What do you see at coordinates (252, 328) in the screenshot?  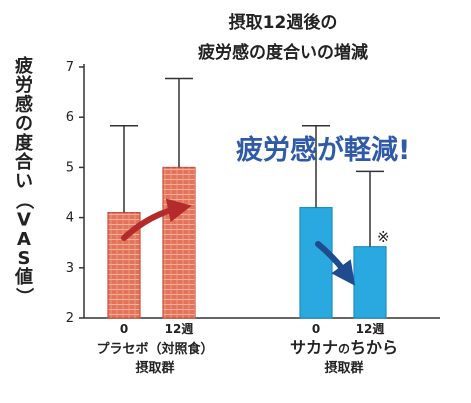 I see `category-labels: 0 12週 0 12週` at bounding box center [252, 328].